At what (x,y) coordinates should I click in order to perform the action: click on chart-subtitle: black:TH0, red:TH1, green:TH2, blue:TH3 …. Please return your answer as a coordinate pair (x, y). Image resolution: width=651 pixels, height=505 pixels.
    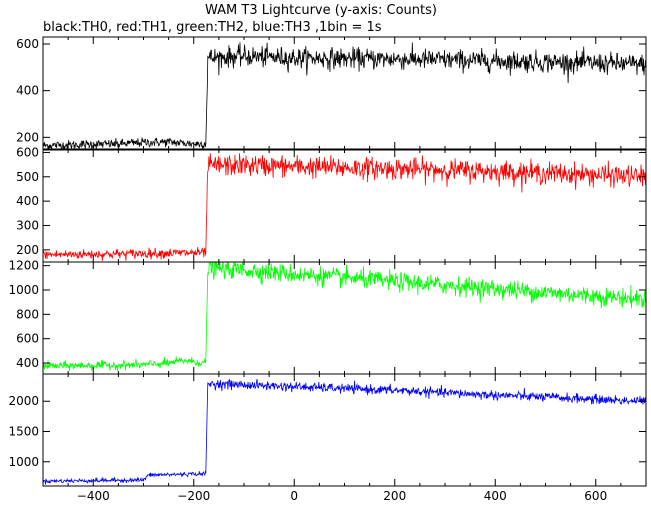
    Looking at the image, I should click on (212, 27).